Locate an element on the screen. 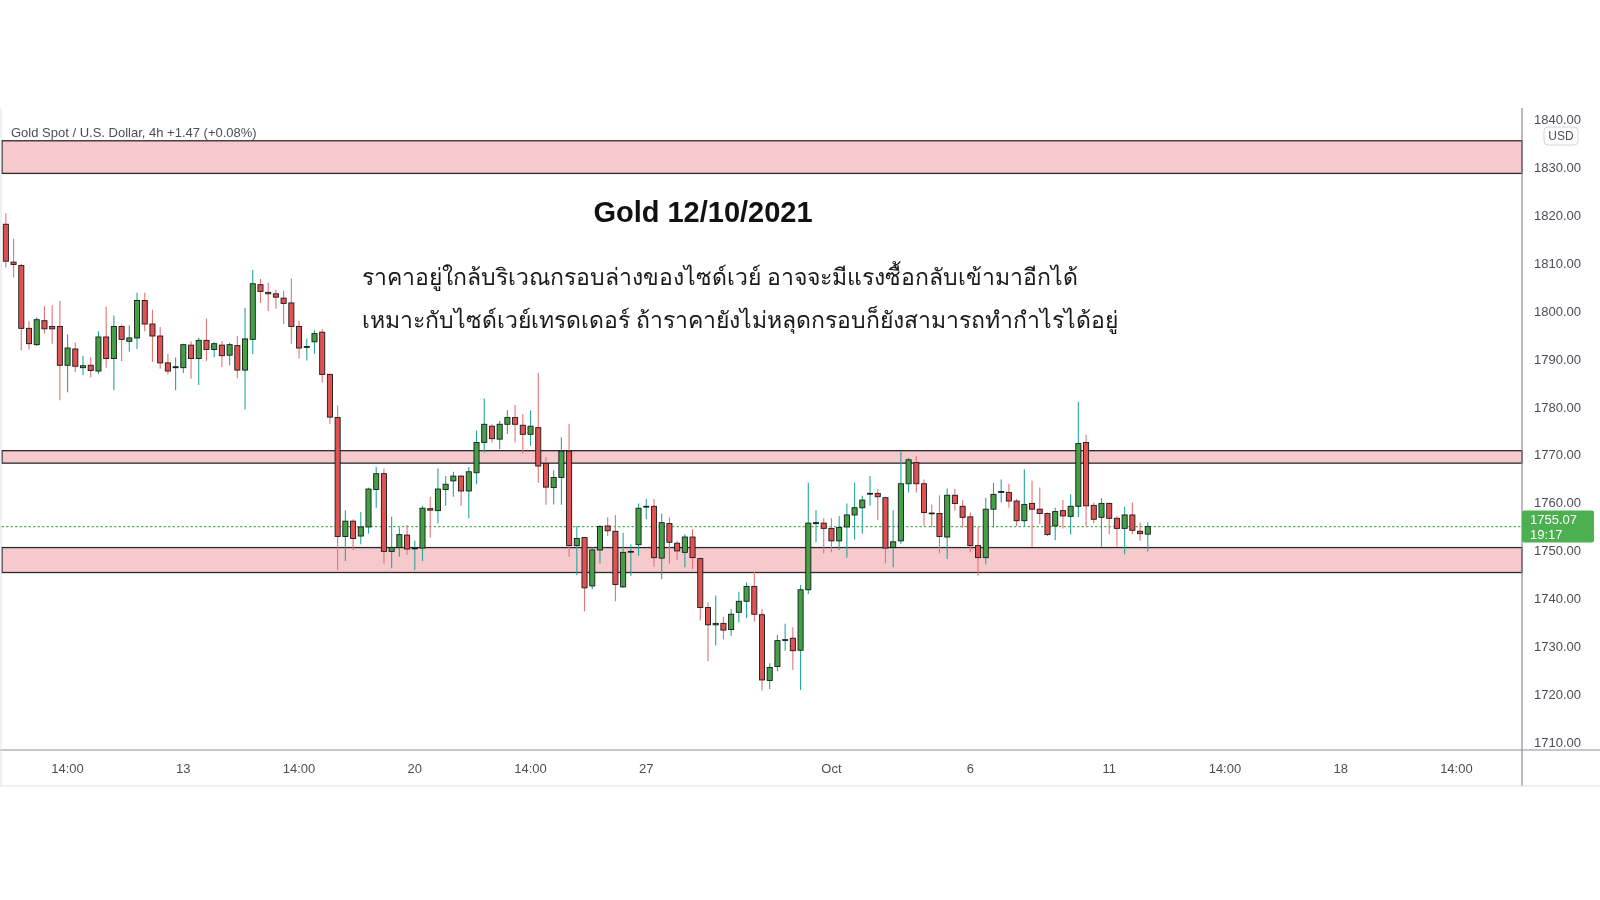  y-tick-label: 1740.00 is located at coordinates (1557, 599).